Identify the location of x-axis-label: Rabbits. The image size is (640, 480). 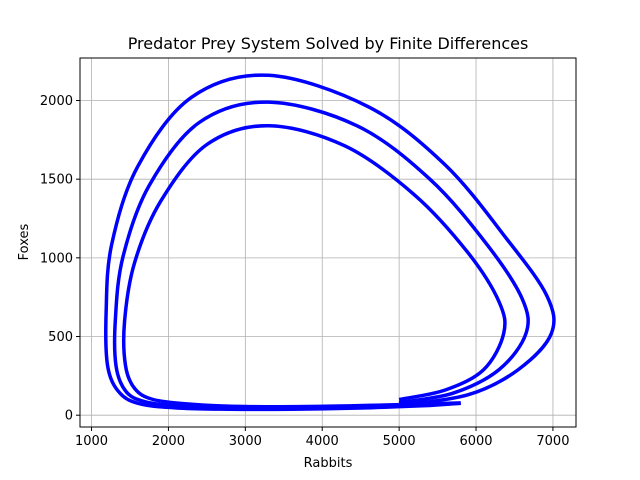
(328, 463).